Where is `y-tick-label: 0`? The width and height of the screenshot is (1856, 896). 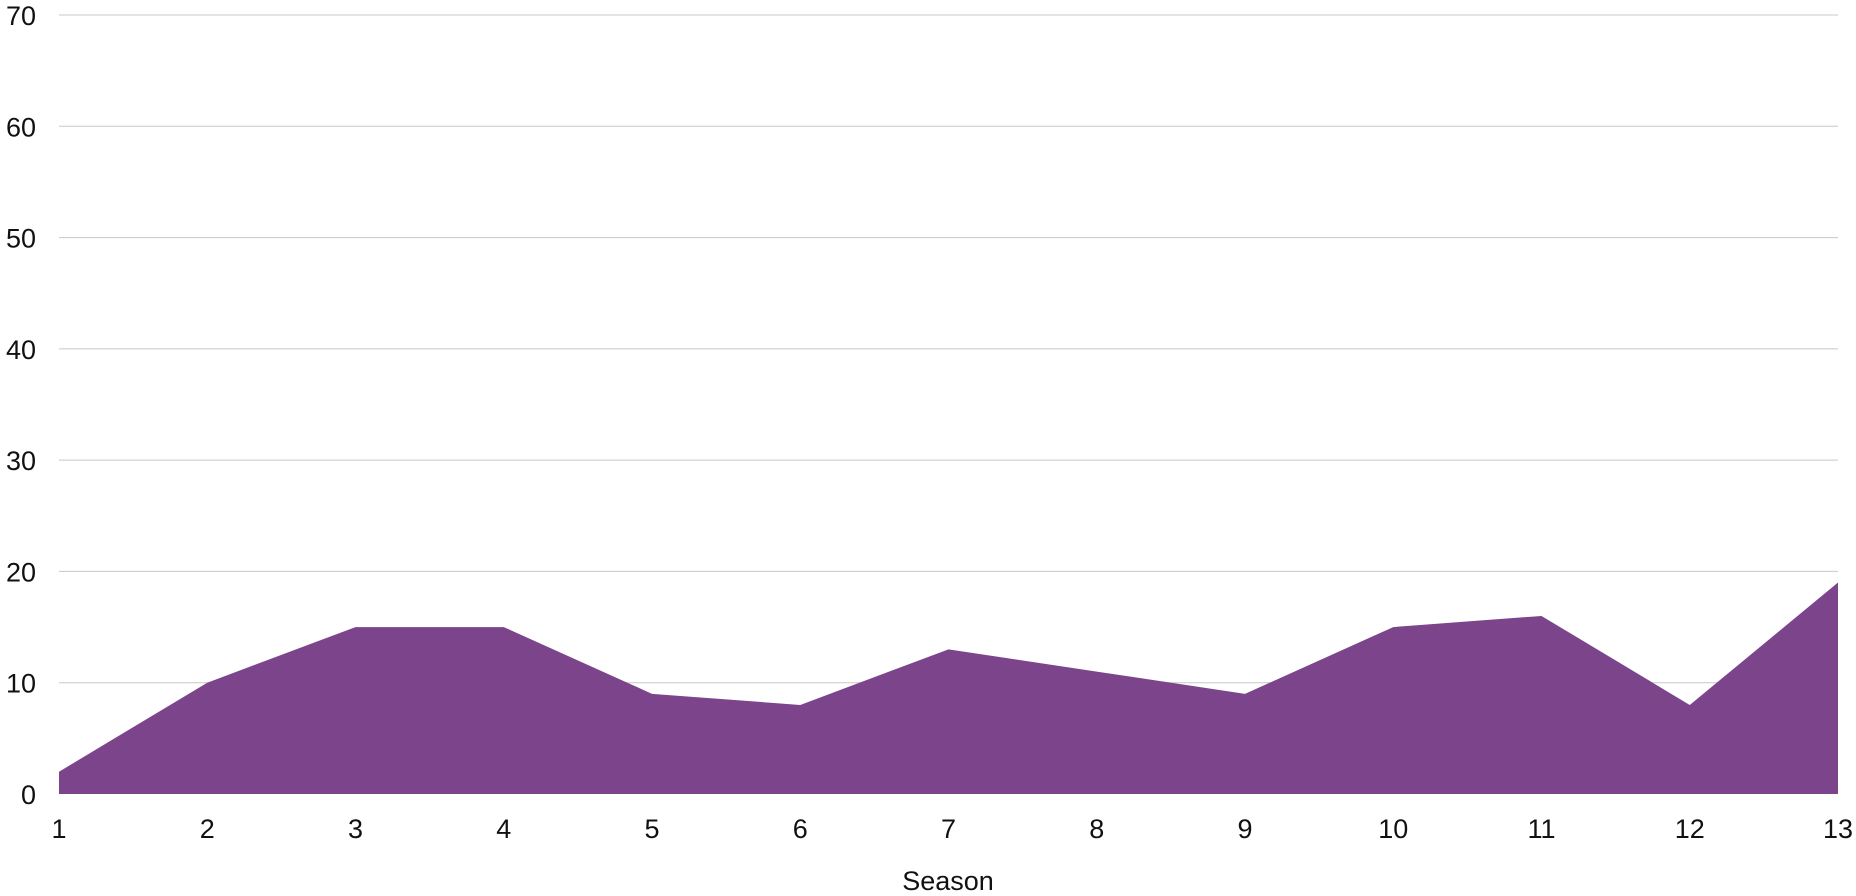
y-tick-label: 0 is located at coordinates (28, 795).